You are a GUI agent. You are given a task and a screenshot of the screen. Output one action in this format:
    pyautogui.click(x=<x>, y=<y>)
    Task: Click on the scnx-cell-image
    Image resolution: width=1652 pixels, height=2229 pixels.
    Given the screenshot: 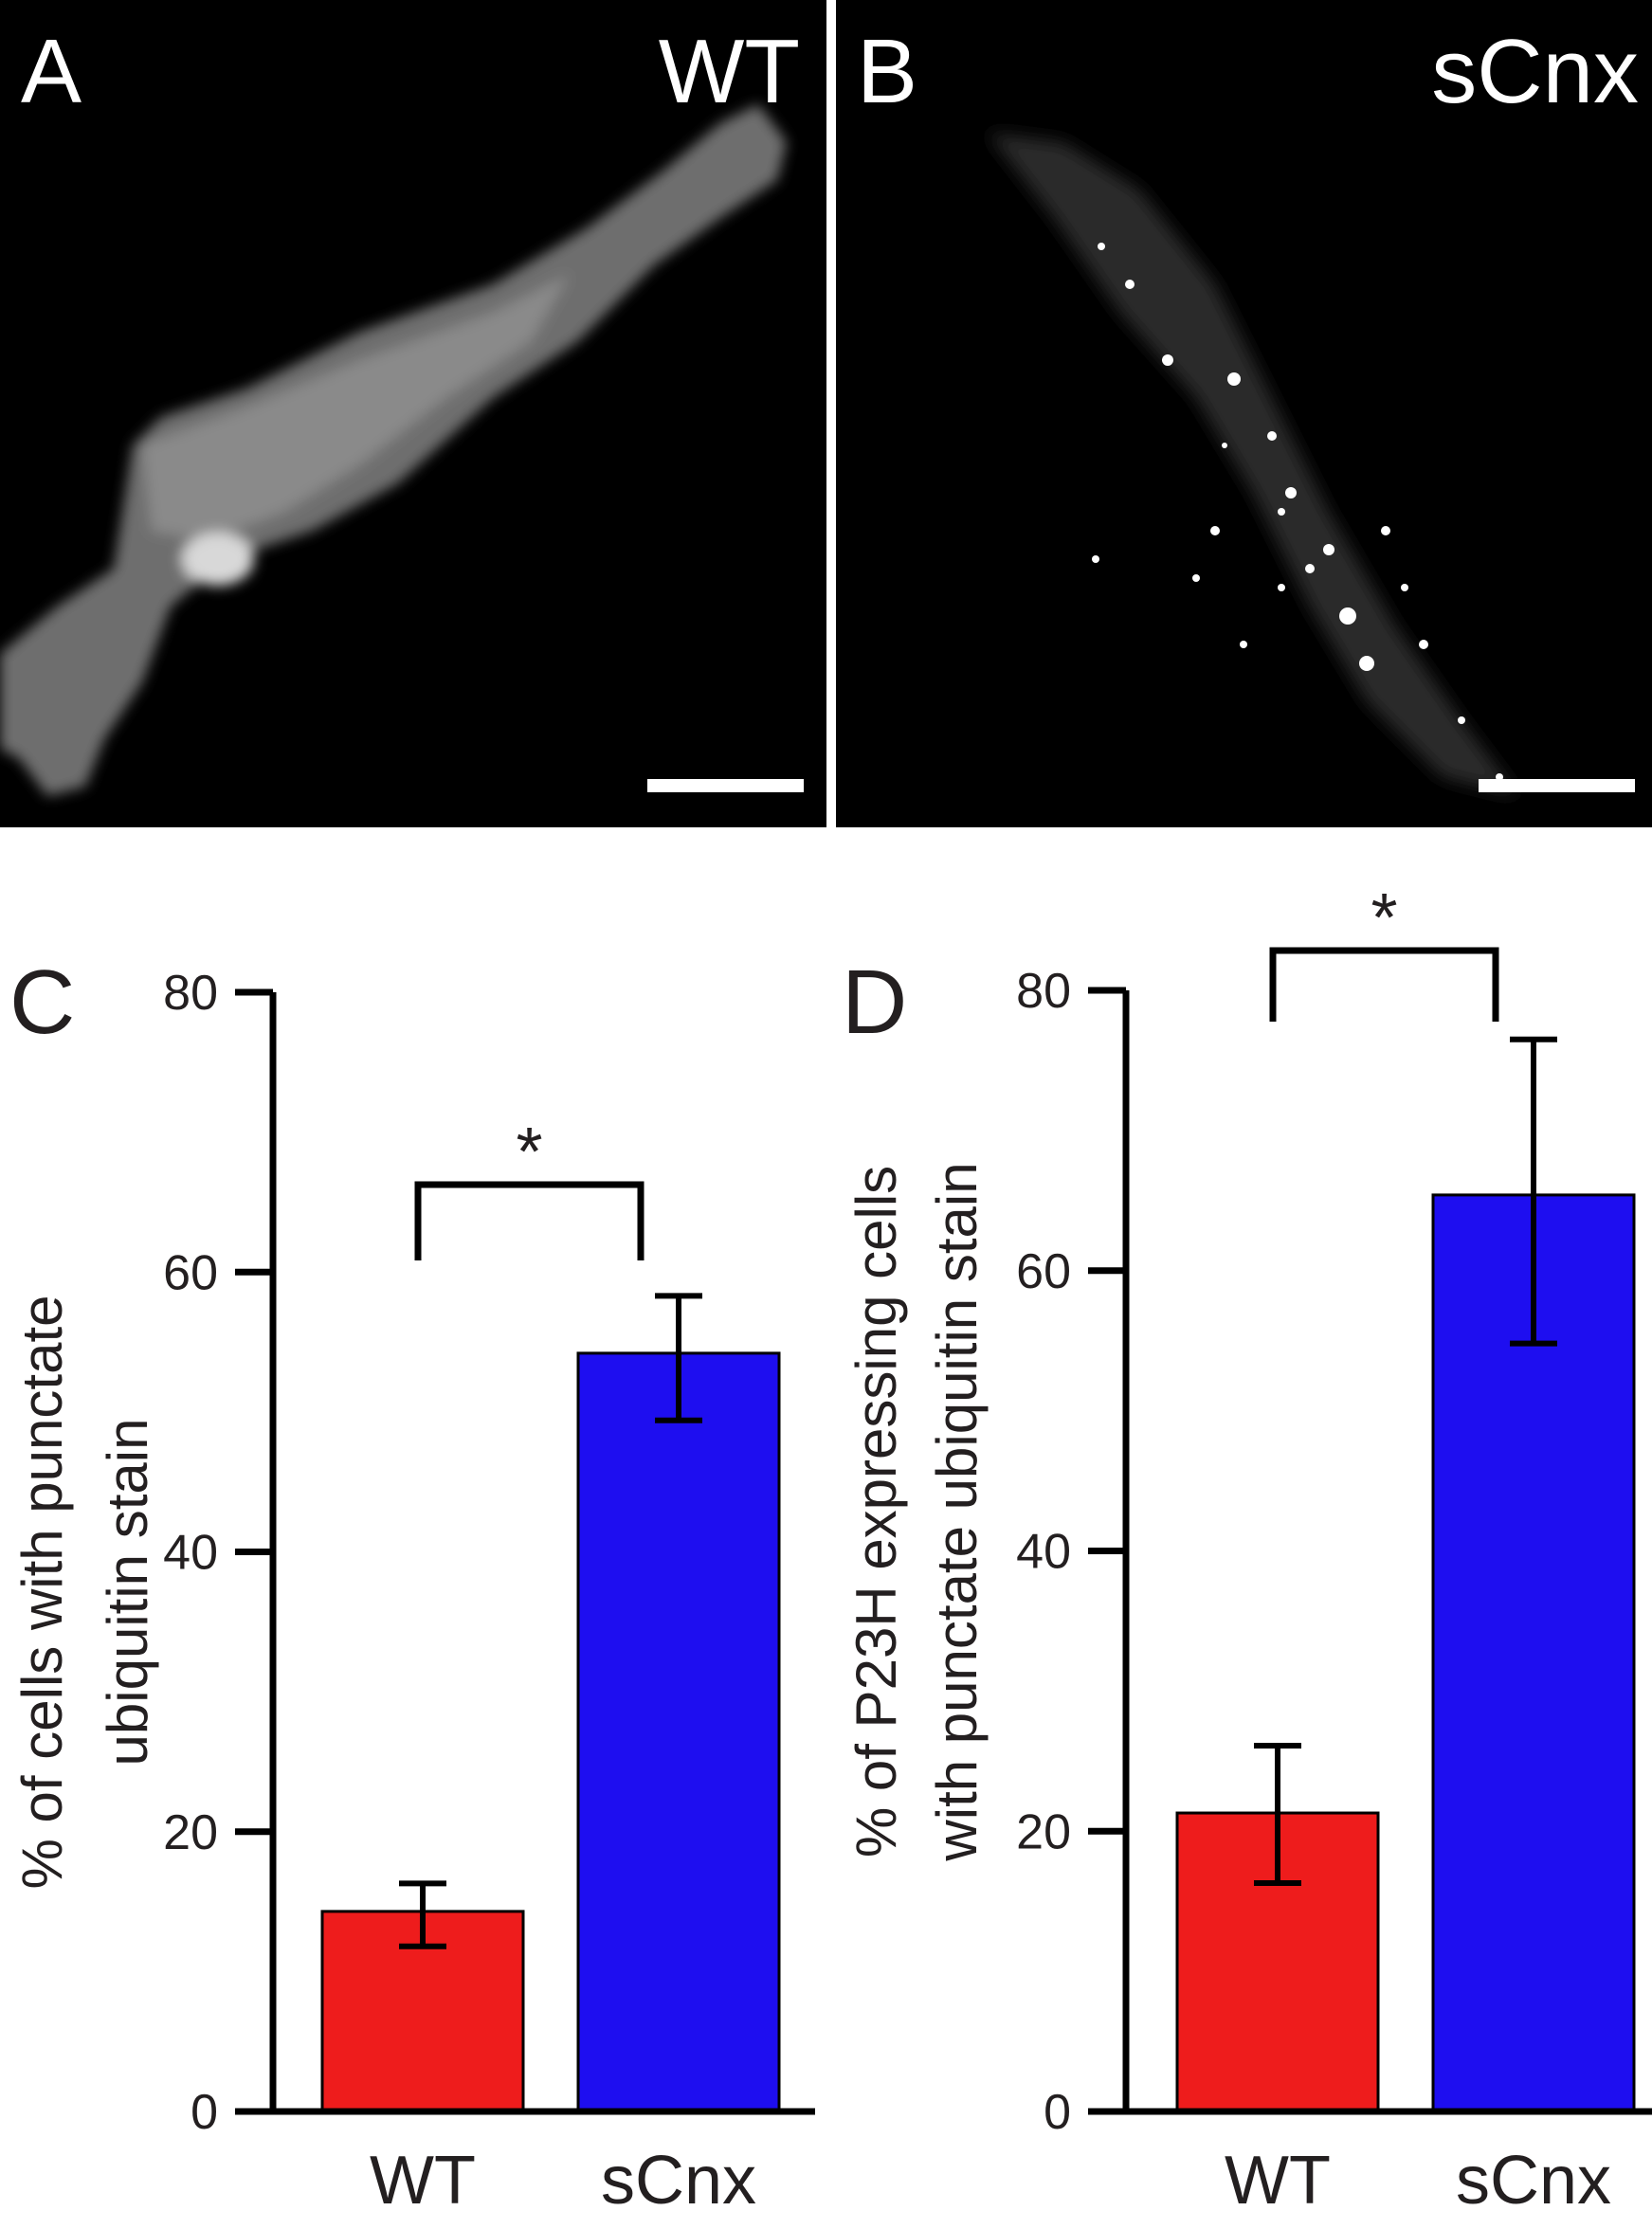 What is the action you would take?
    pyautogui.click(x=1253, y=464)
    